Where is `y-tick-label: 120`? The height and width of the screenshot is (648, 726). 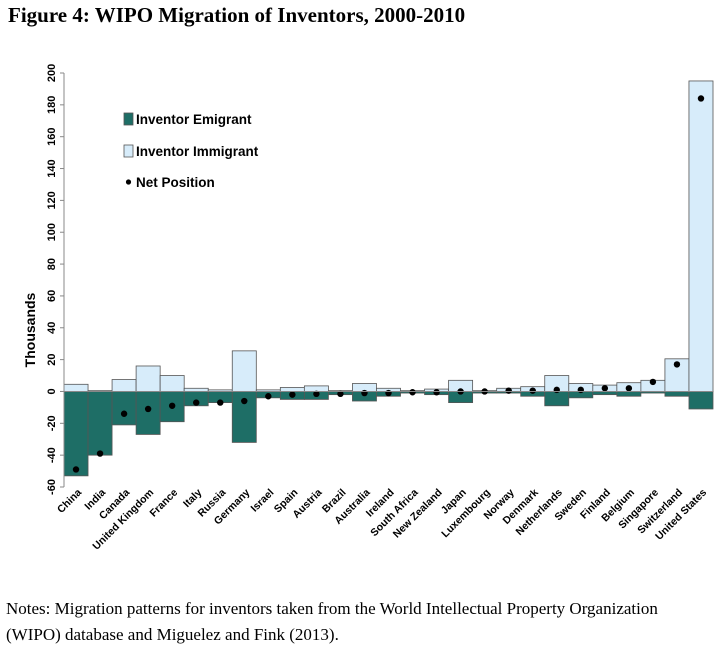 y-tick-label: 120 is located at coordinates (52, 200).